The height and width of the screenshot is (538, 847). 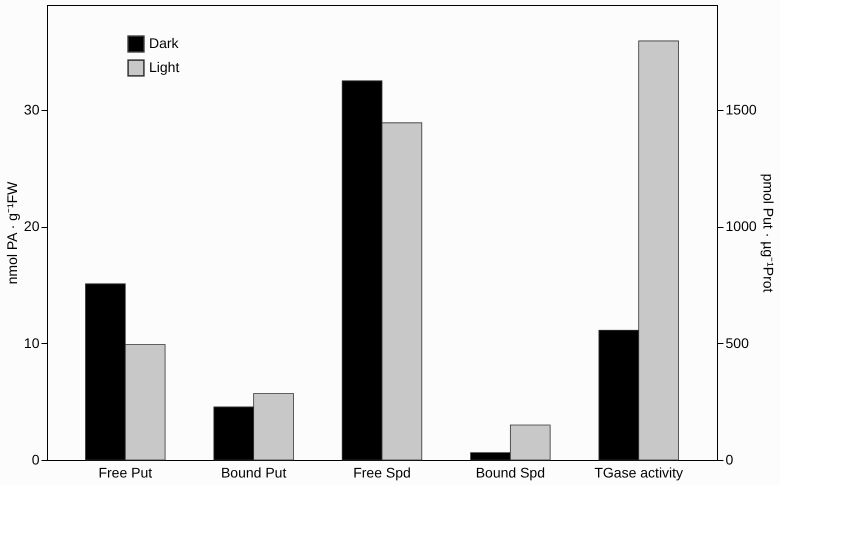 What do you see at coordinates (738, 342) in the screenshot?
I see `y2-tick-label: 500` at bounding box center [738, 342].